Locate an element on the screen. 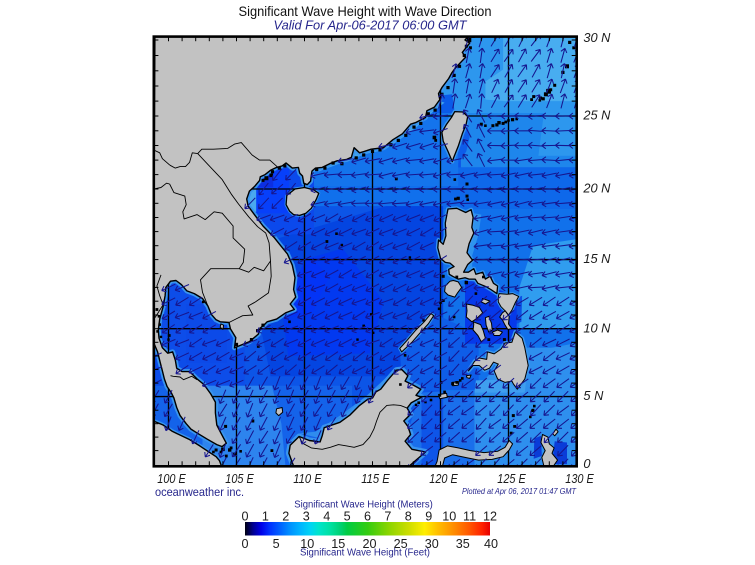  svg-text: 40 is located at coordinates (491, 544).